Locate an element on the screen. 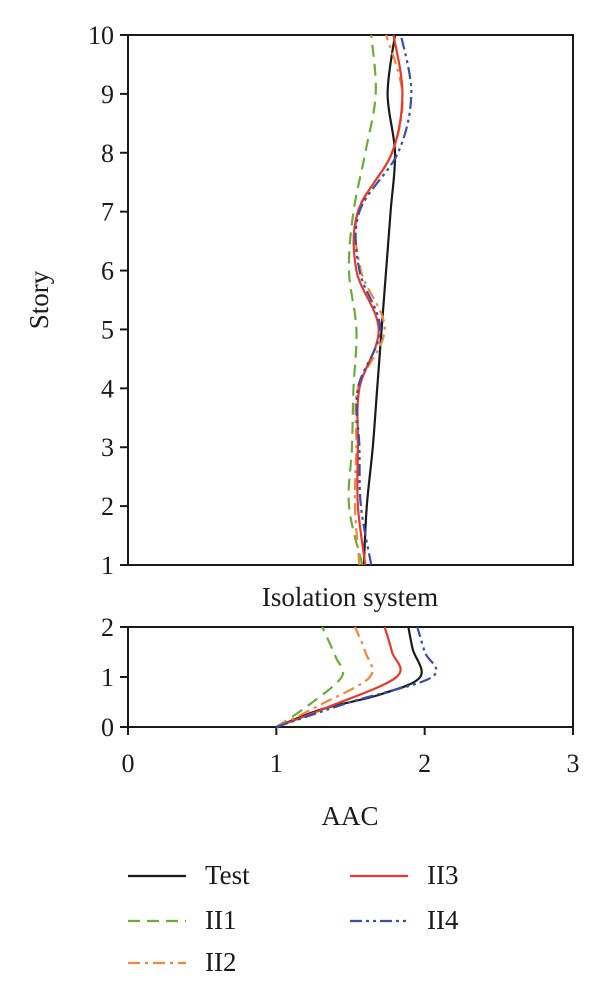 The image size is (600, 1003). lower-y-ticks: 0 1 2 is located at coordinates (114, 677).